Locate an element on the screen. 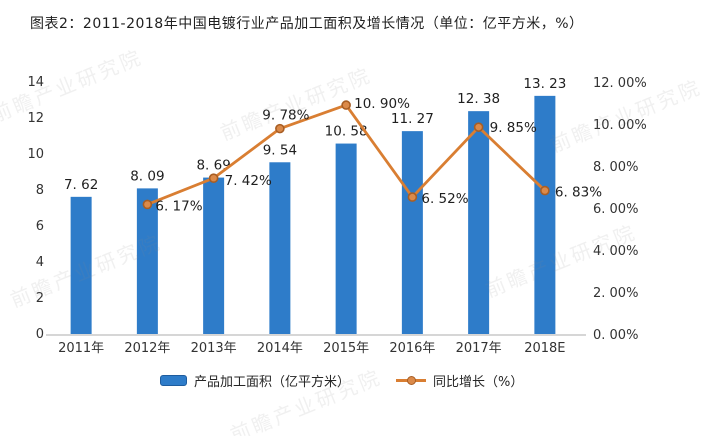  left-axis-tick-label: 0 is located at coordinates (40, 334).